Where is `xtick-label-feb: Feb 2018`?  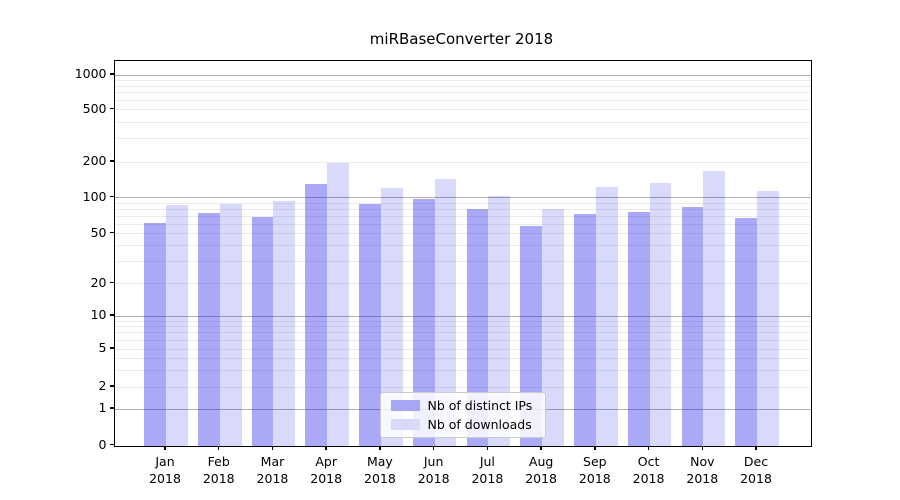
xtick-label-feb: Feb 2018 is located at coordinates (218, 470).